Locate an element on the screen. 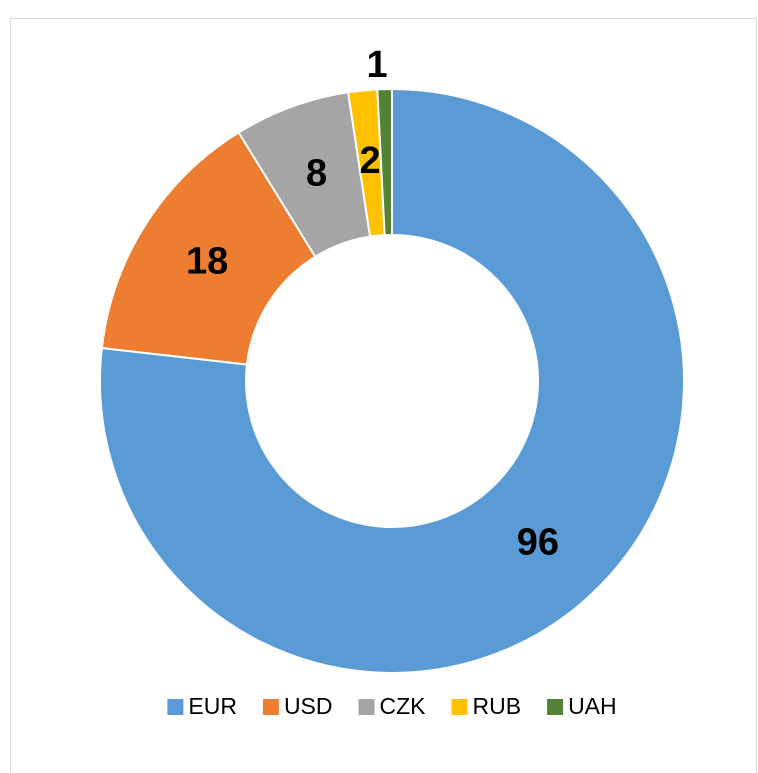  legend-label: UAH is located at coordinates (592, 706).